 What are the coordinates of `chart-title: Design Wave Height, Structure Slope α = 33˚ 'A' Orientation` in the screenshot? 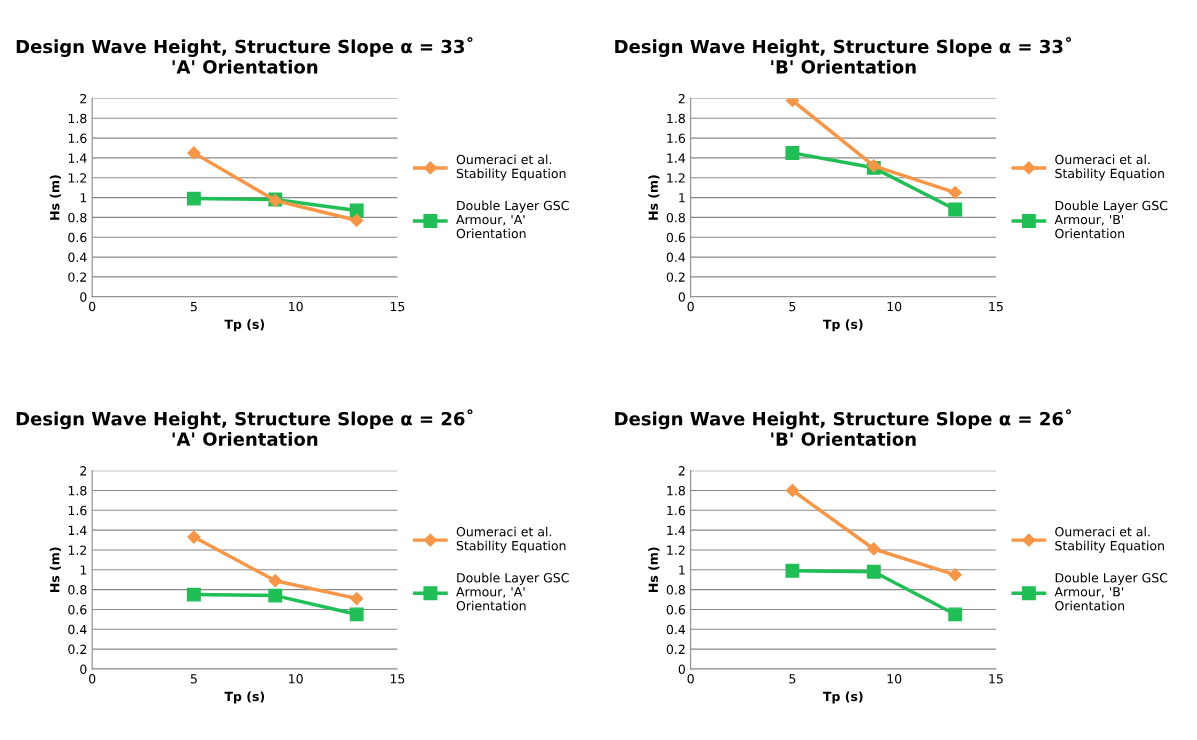 It's located at (244, 55).